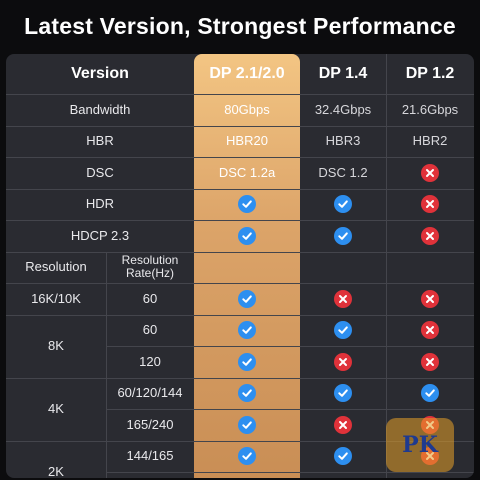 This screenshot has height=480, width=480. I want to click on row-label: HDR, so click(100, 204).